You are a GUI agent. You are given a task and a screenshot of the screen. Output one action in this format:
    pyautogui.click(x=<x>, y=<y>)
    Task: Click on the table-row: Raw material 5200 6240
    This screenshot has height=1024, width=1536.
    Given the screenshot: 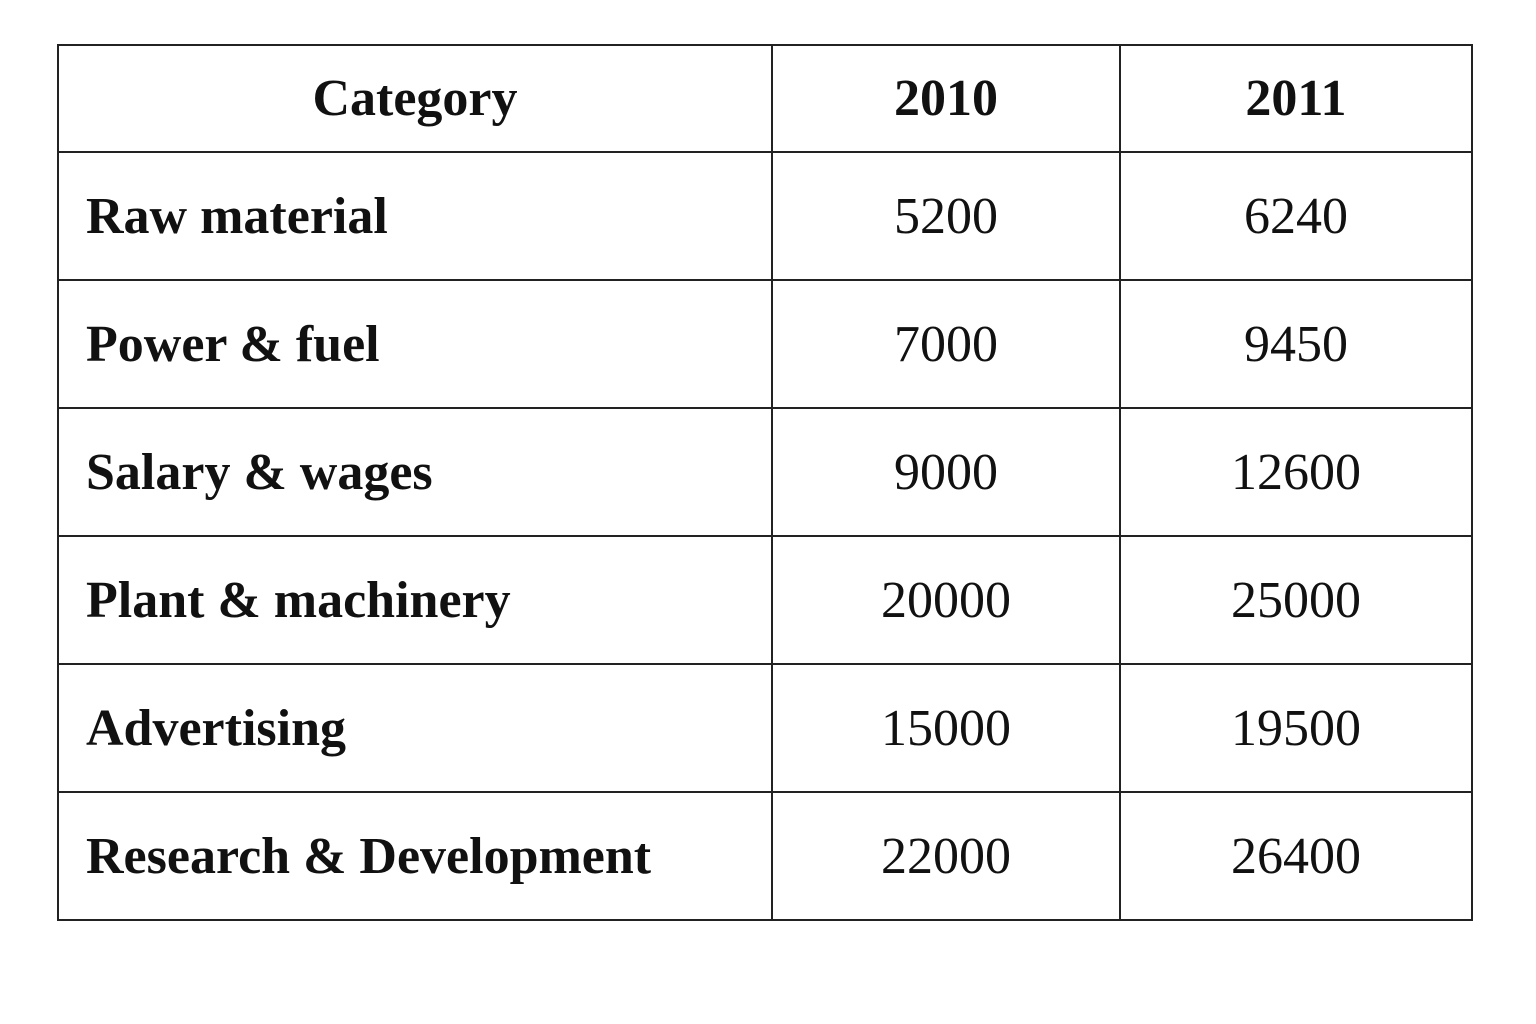 What is the action you would take?
    pyautogui.click(x=765, y=216)
    